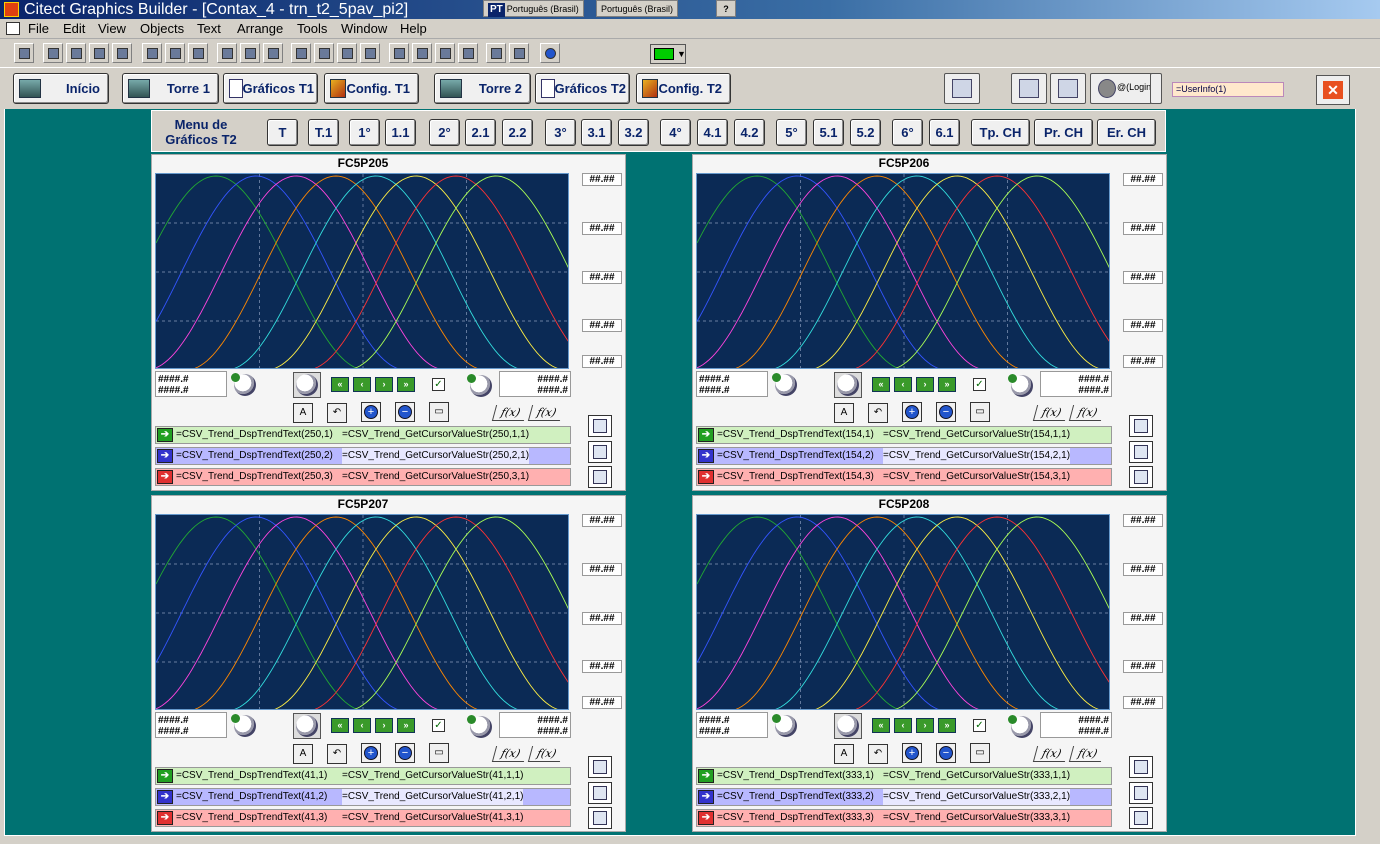 This screenshot has height=844, width=1380. Describe the element at coordinates (312, 28) in the screenshot. I see `menu-tools: Tools` at that location.